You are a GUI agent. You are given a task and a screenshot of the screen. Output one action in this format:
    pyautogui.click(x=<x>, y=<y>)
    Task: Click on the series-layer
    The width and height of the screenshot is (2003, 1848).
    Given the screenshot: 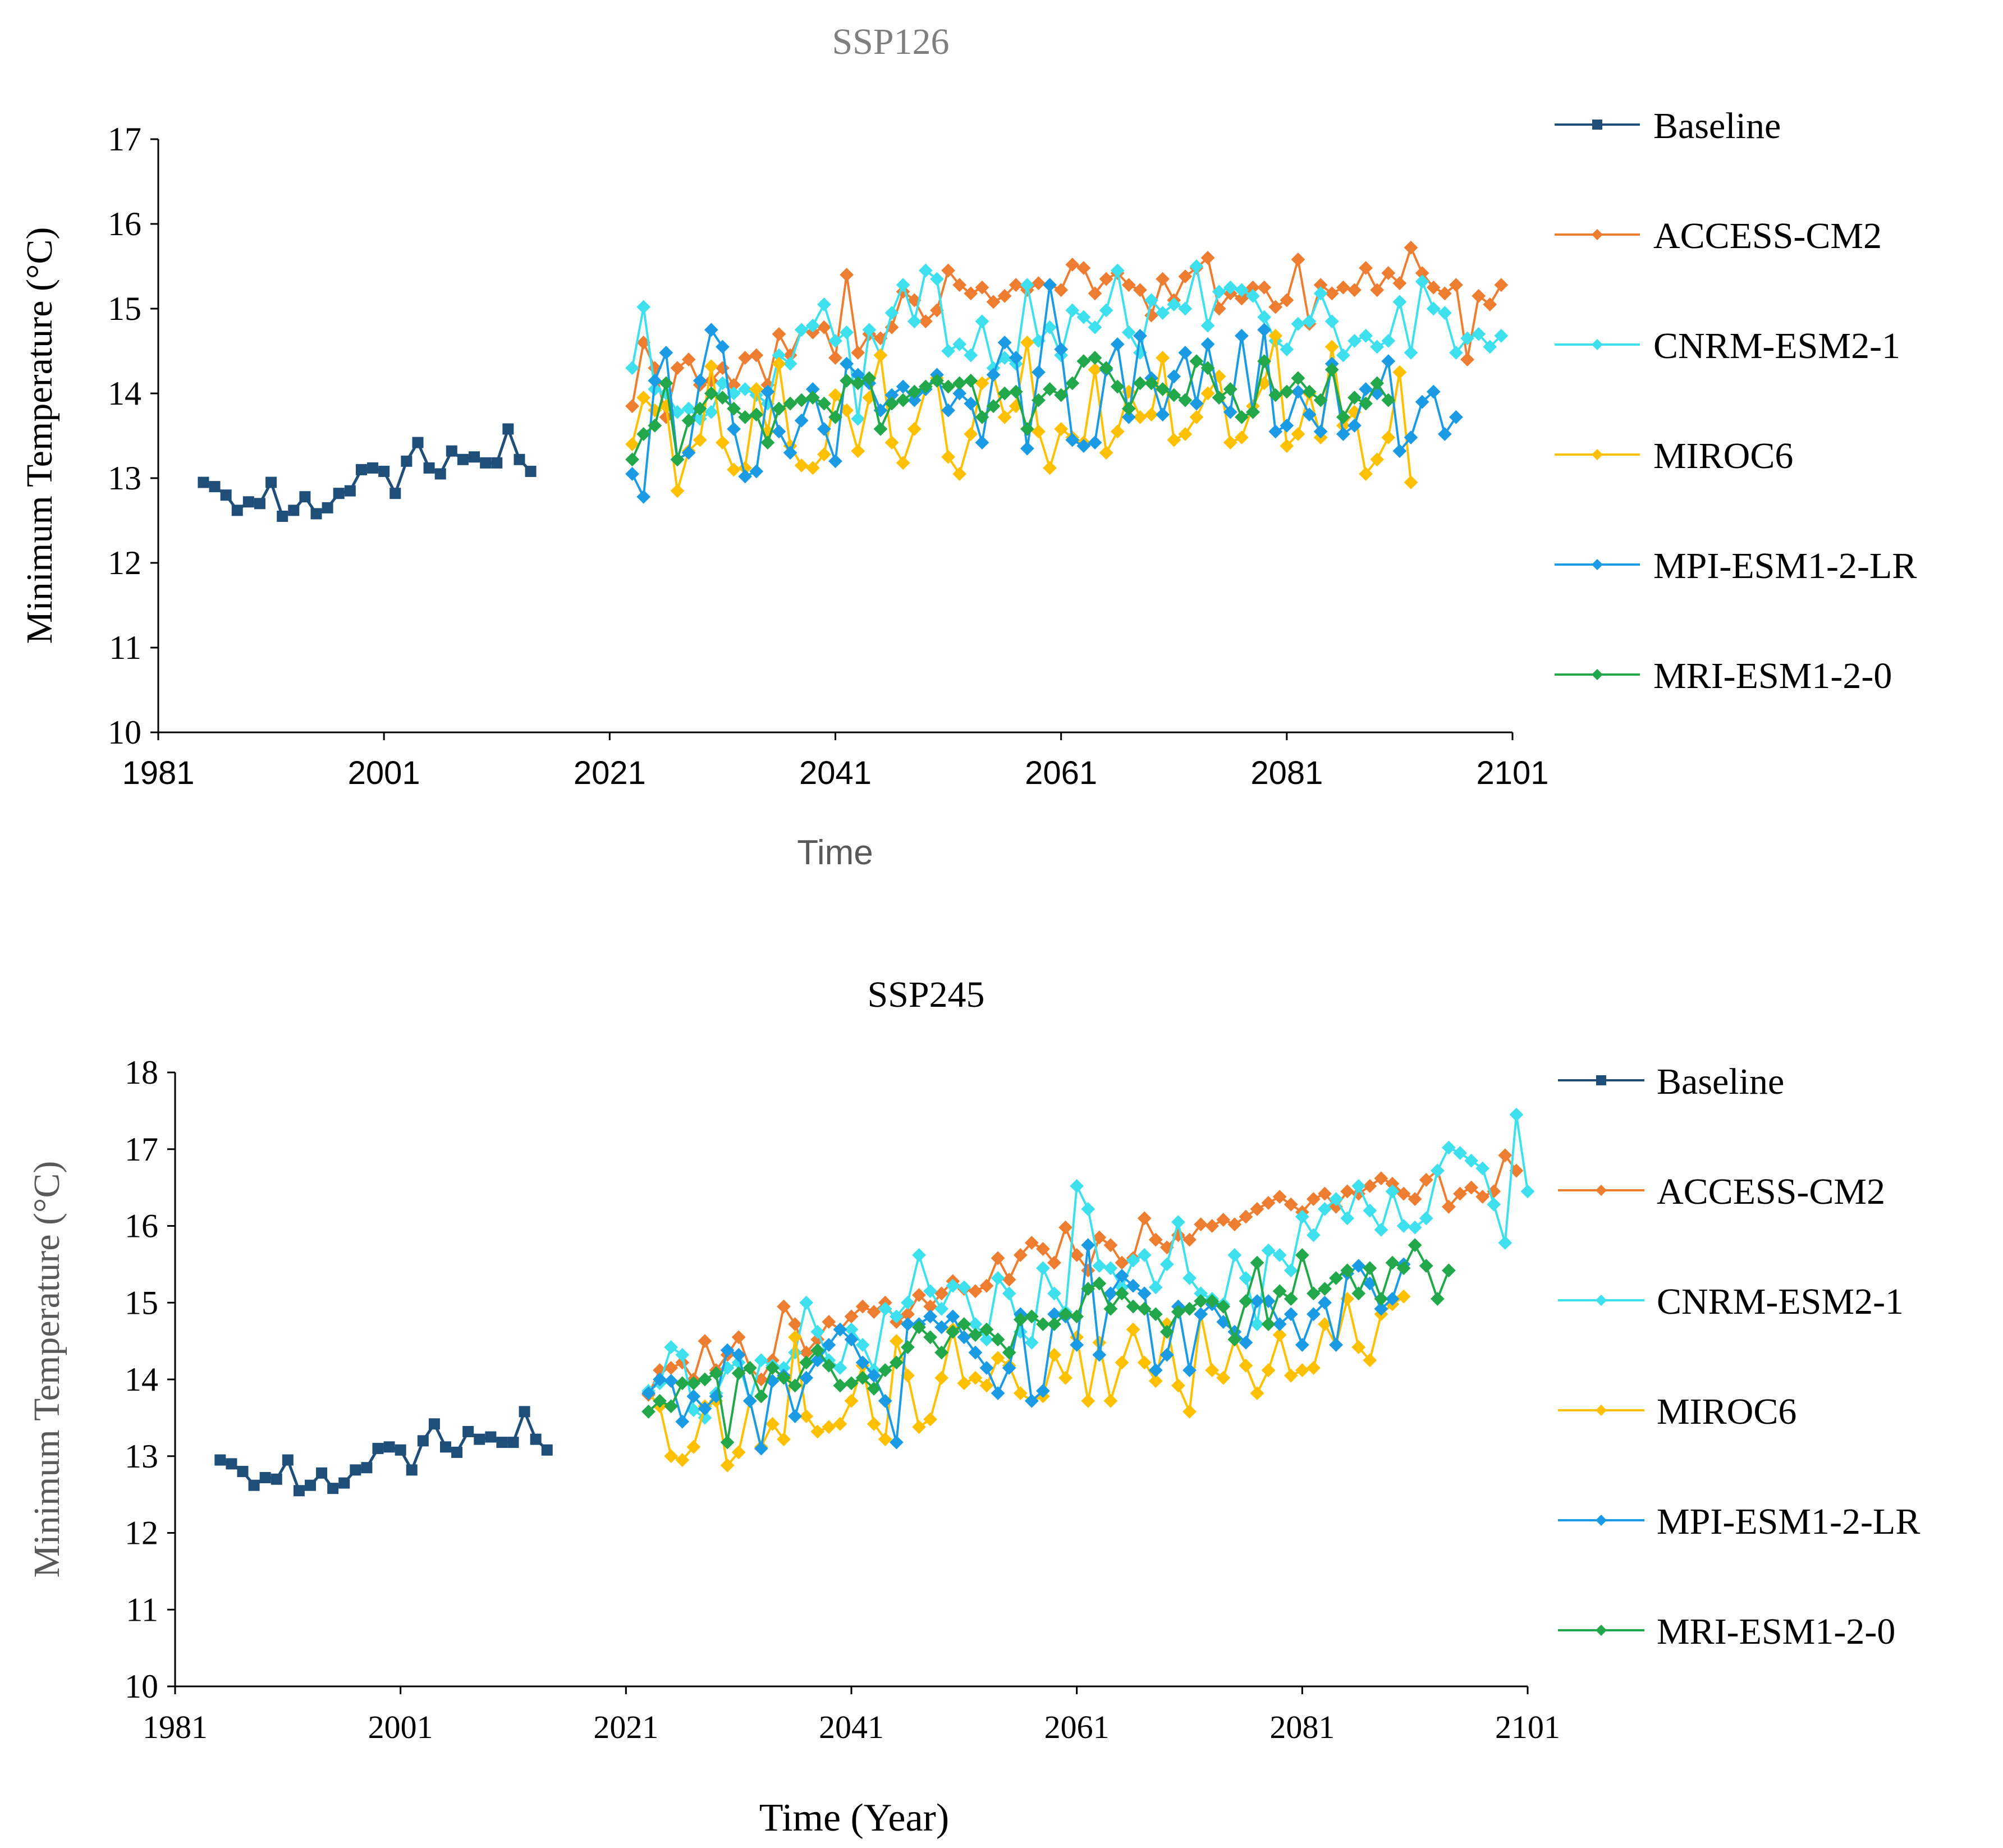 What is the action you would take?
    pyautogui.click(x=875, y=1302)
    